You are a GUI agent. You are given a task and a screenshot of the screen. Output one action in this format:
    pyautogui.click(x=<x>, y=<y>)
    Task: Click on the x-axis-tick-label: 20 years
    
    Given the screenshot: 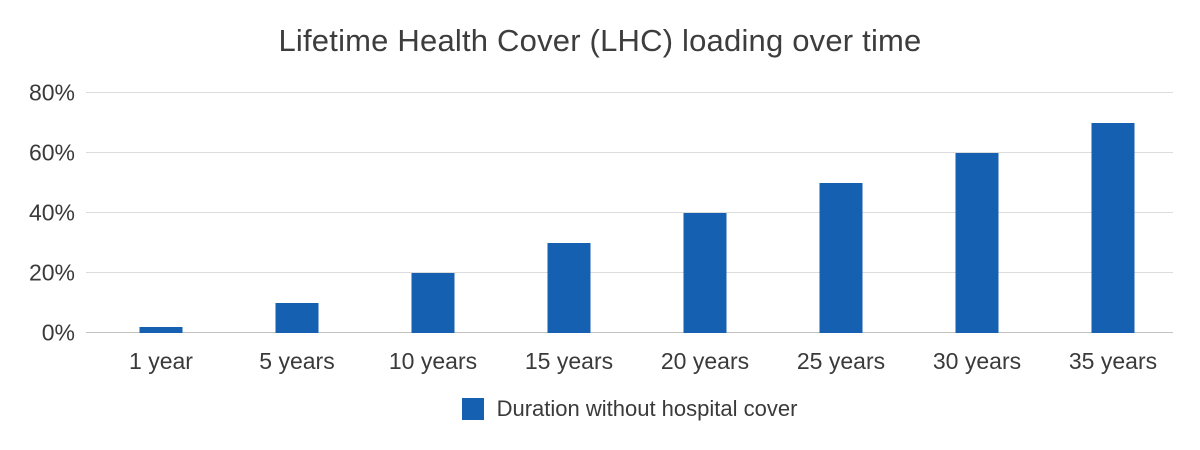 What is the action you would take?
    pyautogui.click(x=705, y=361)
    